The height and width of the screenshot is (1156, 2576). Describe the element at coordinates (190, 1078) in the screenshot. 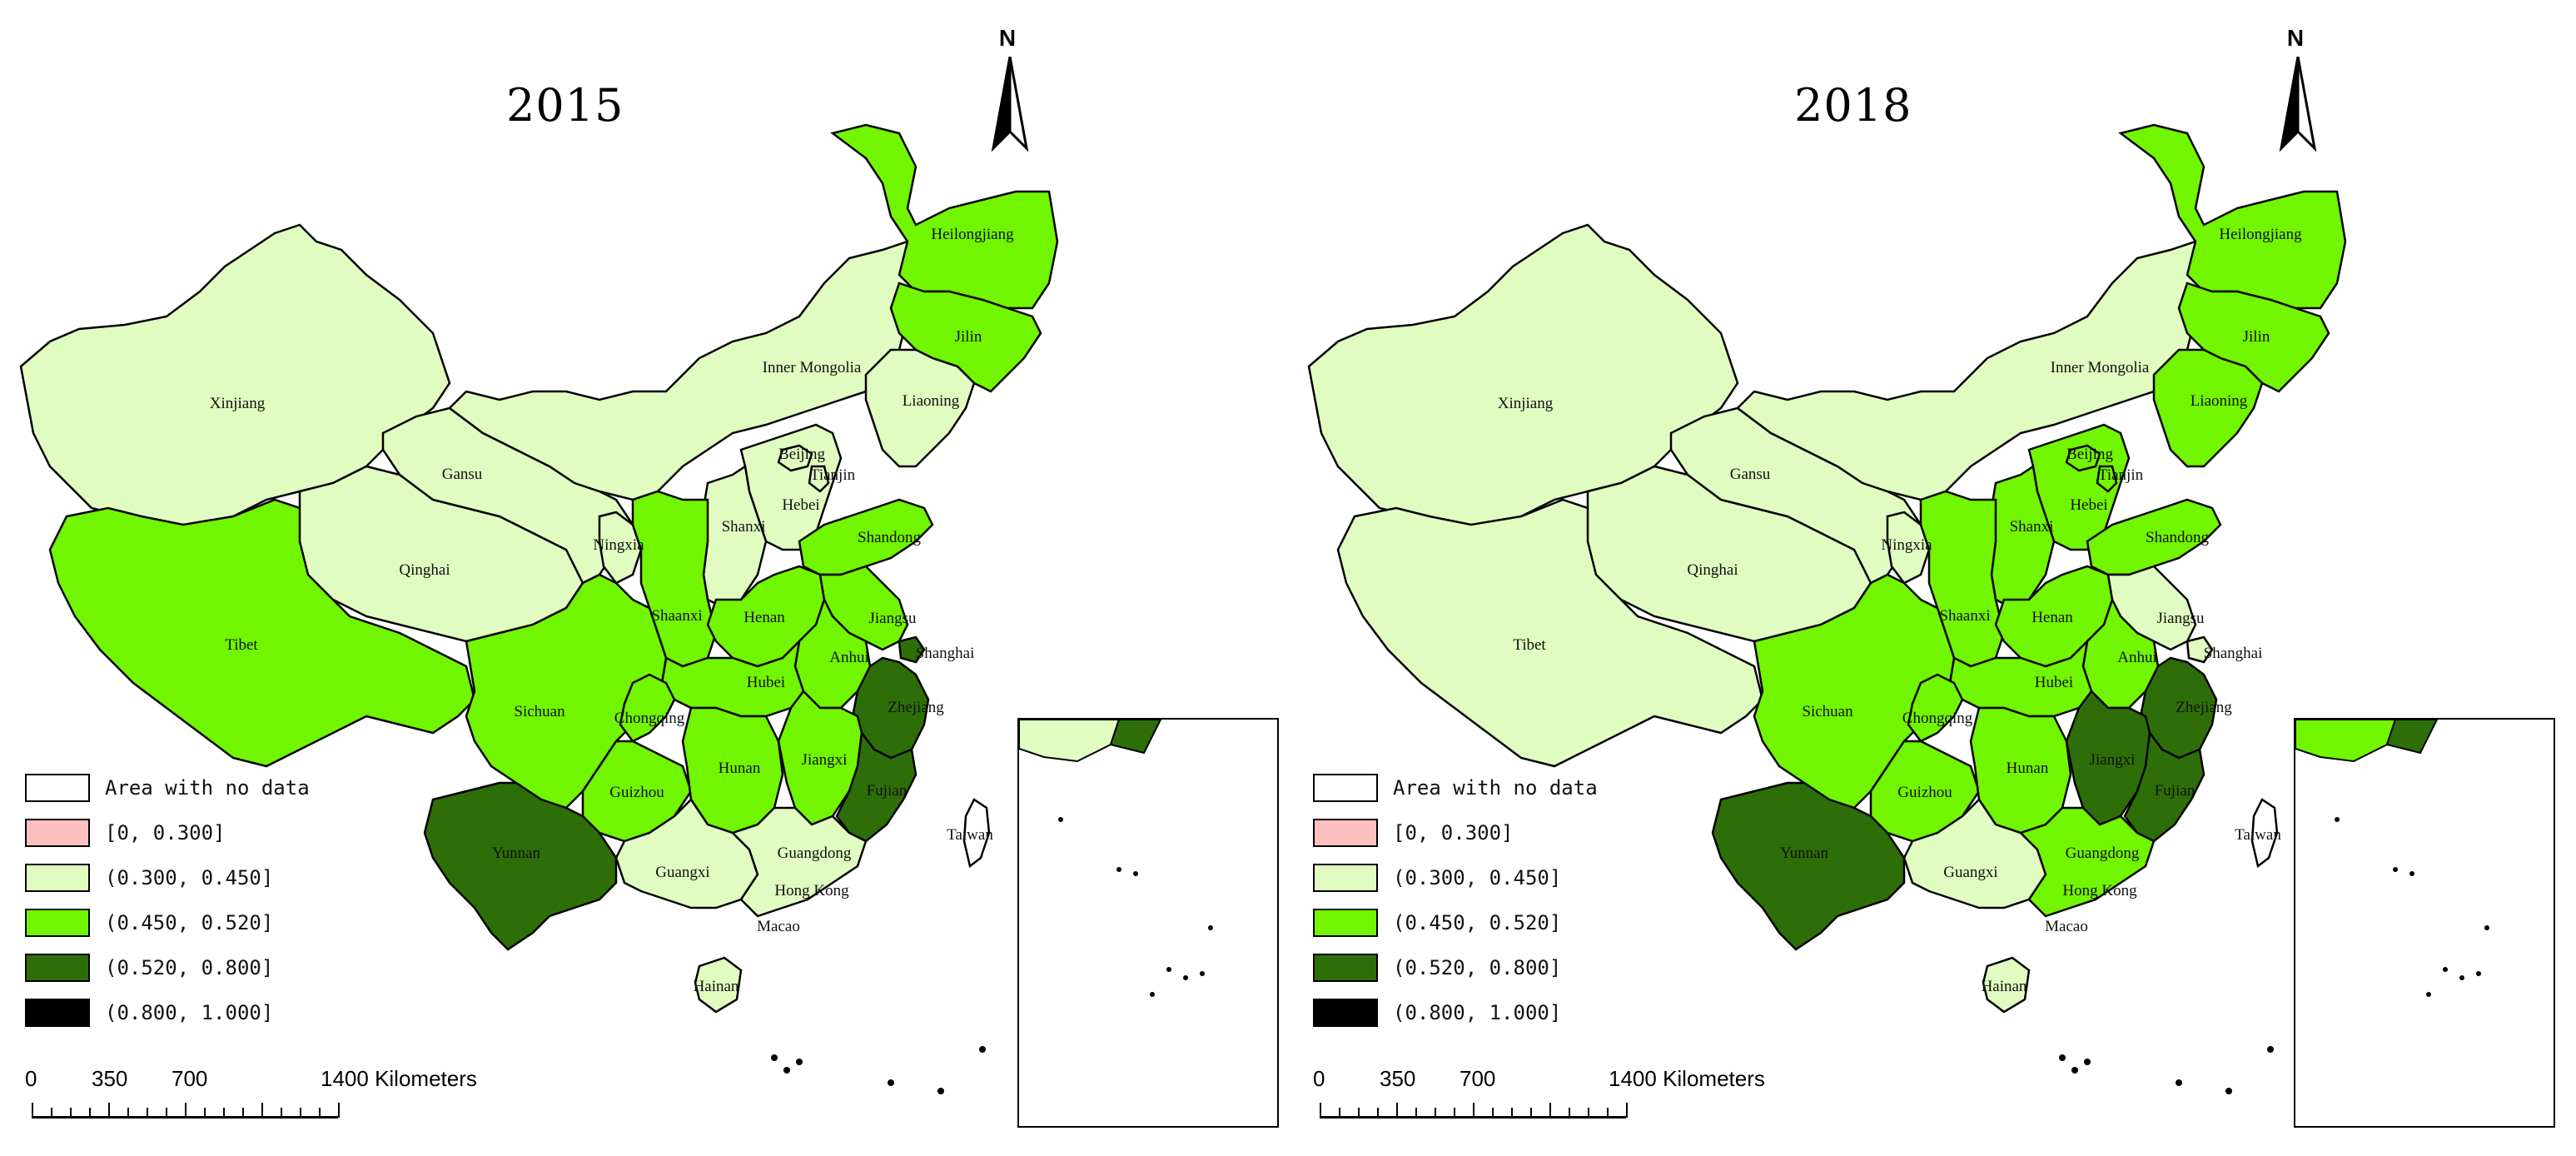

I see `scale-tick-label: 700` at that location.